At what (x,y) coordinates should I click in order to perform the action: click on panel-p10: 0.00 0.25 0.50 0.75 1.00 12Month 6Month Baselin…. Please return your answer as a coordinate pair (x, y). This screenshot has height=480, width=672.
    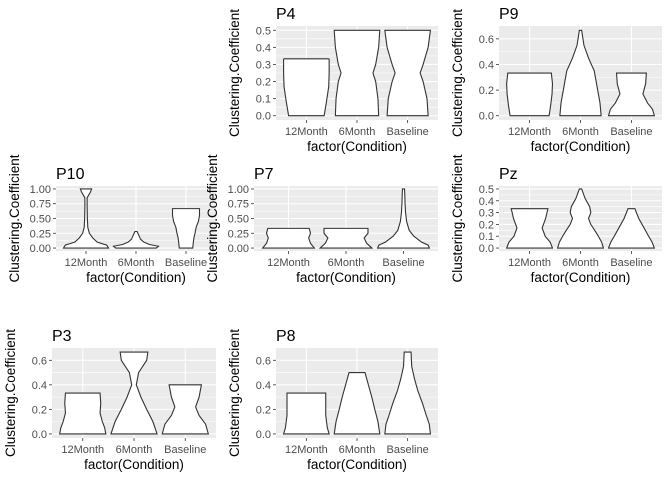
    Looking at the image, I should click on (111, 219).